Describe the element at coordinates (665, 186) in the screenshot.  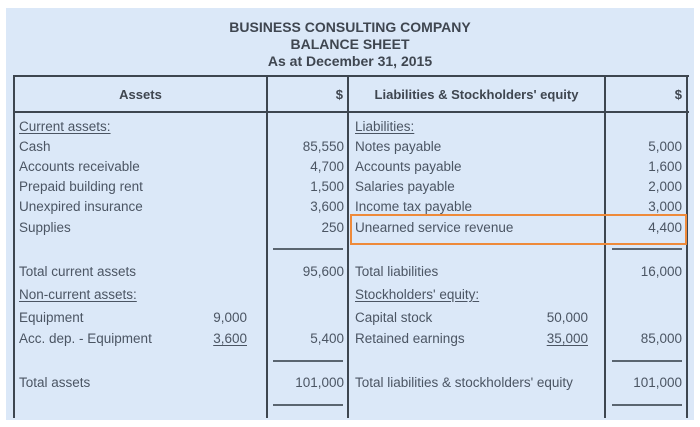
I see `liability-amount-salaries-payable: 2,000` at that location.